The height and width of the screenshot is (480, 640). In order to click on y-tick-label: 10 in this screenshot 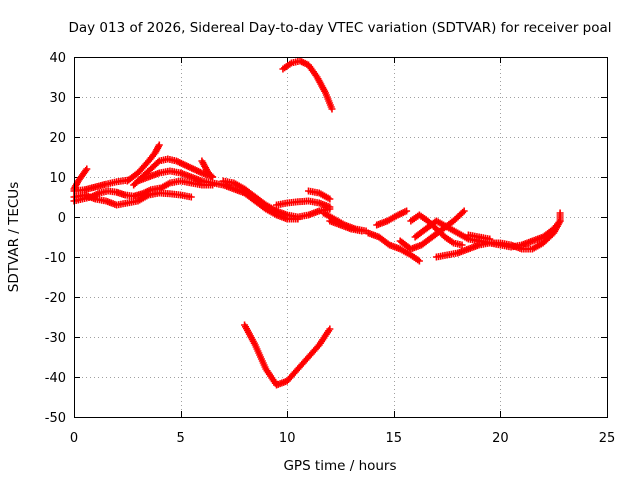, I will do `click(57, 178)`.